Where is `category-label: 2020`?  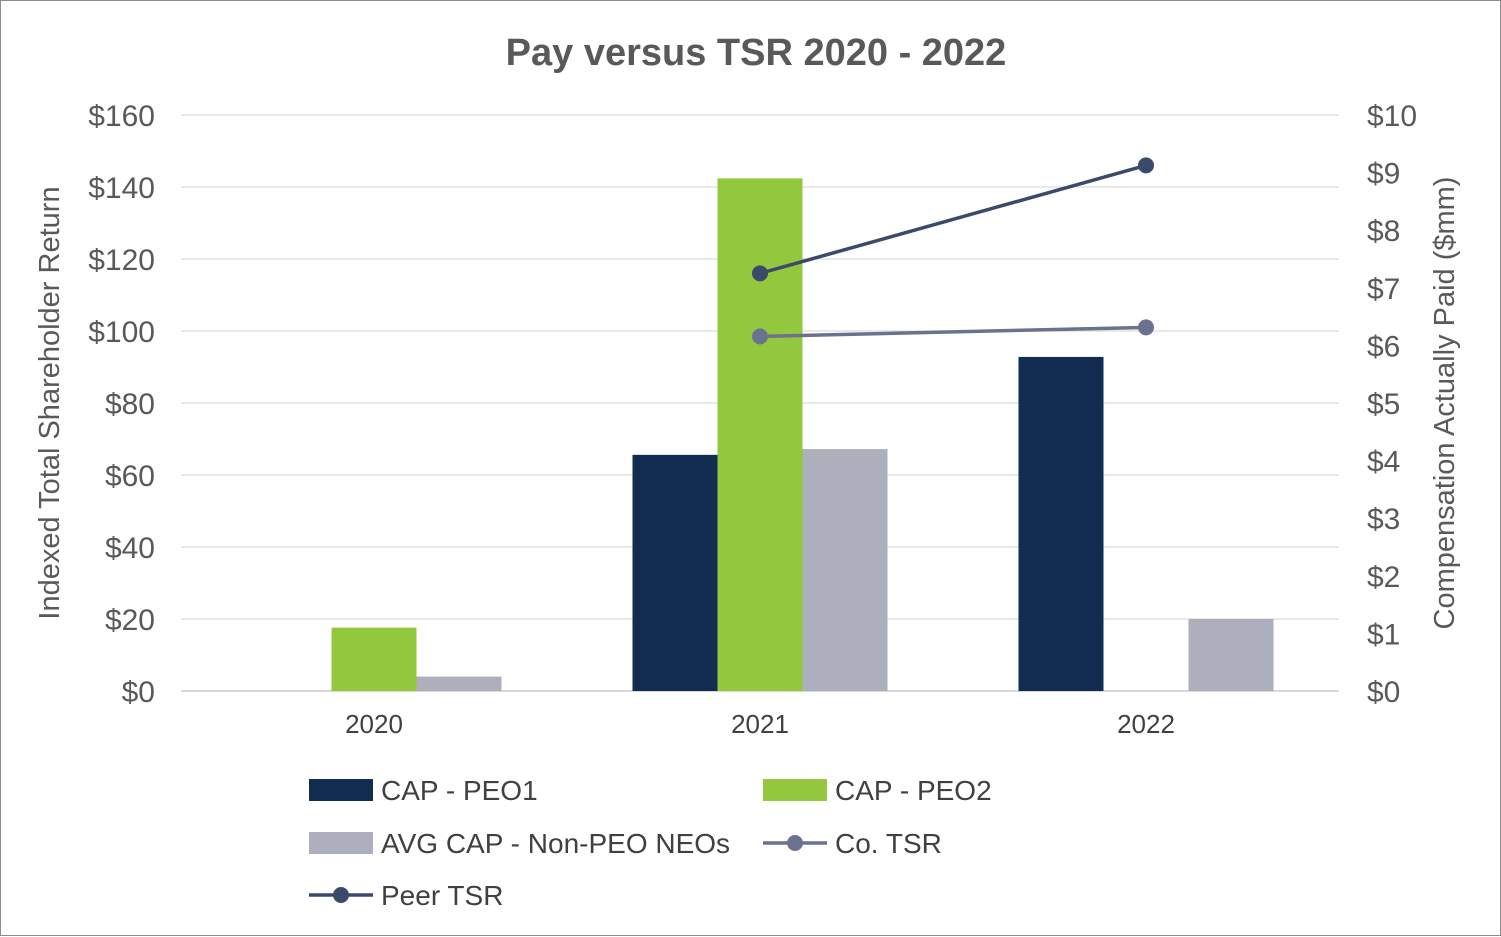 category-label: 2020 is located at coordinates (374, 724).